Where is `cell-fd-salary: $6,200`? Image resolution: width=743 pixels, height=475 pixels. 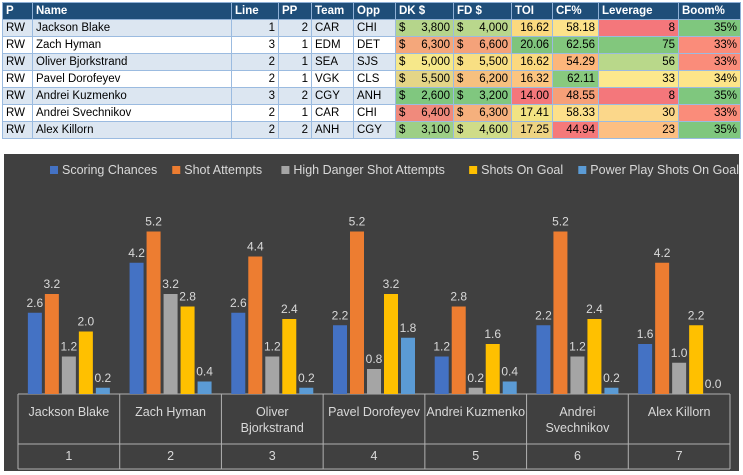 cell-fd-salary: $6,200 is located at coordinates (482, 79).